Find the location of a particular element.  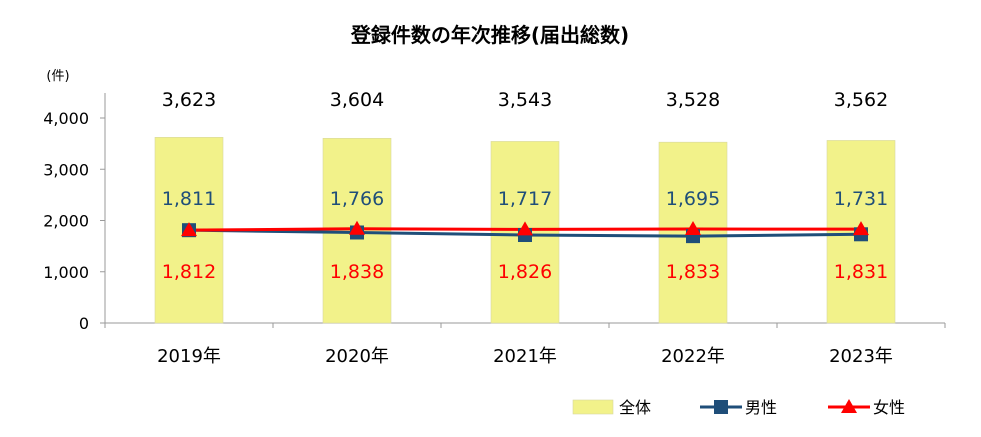

data-label-female: 1,826 is located at coordinates (525, 272).